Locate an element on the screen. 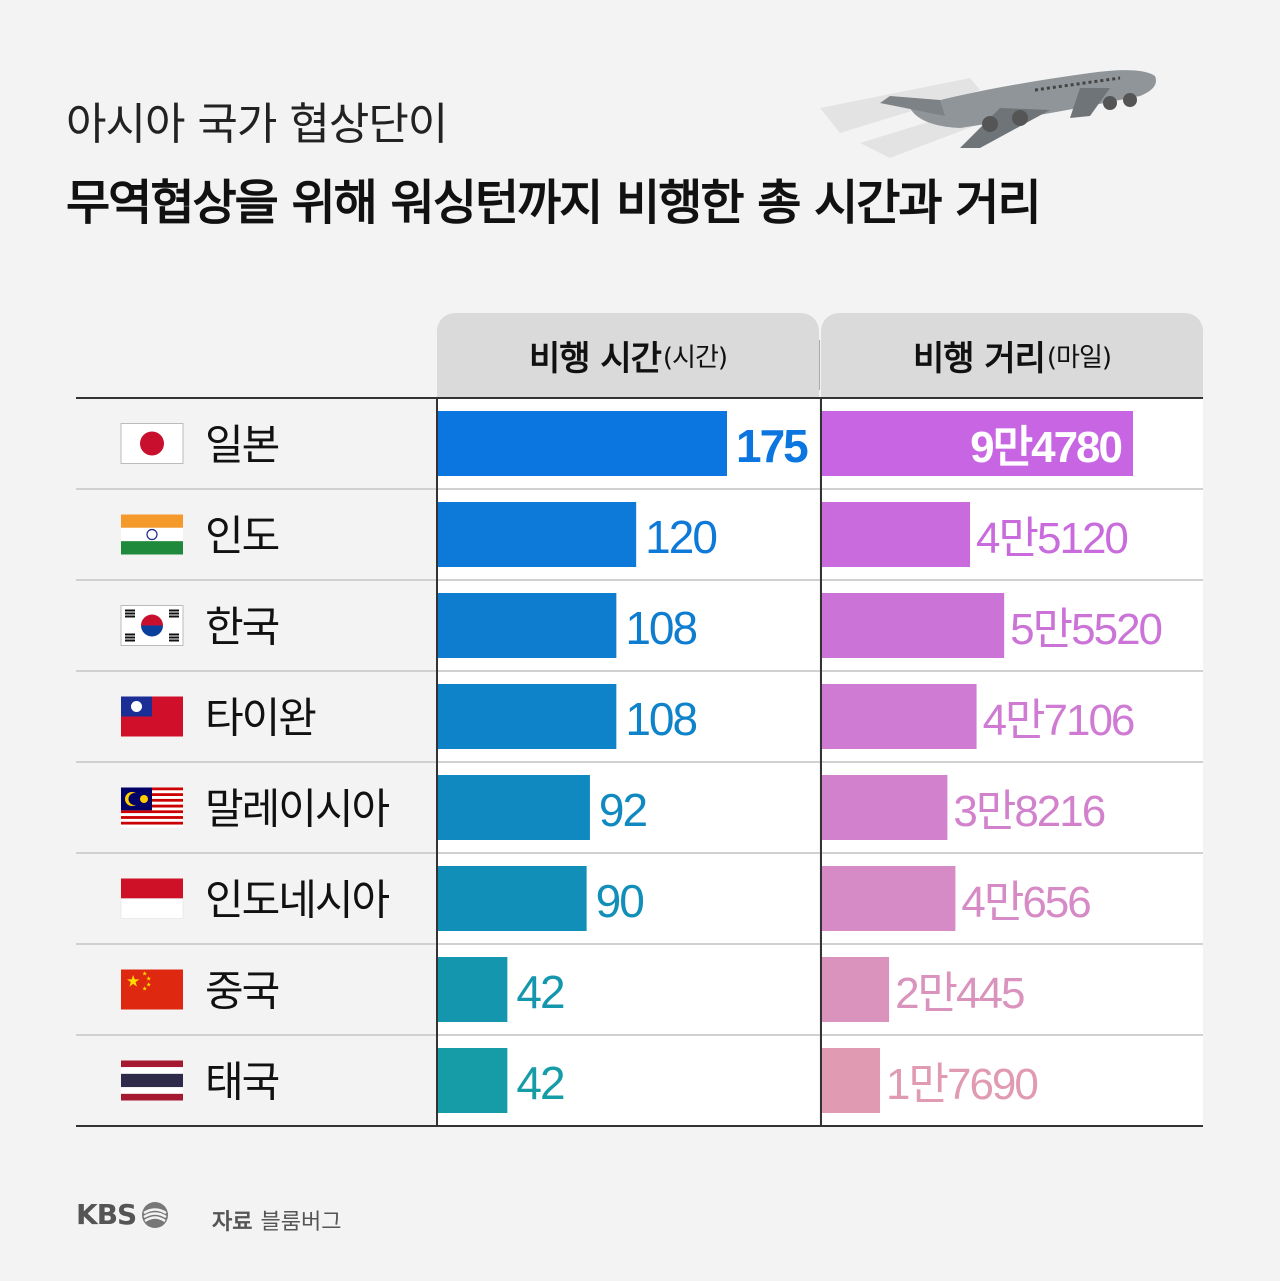  flag-taiwan-icon is located at coordinates (152, 716).